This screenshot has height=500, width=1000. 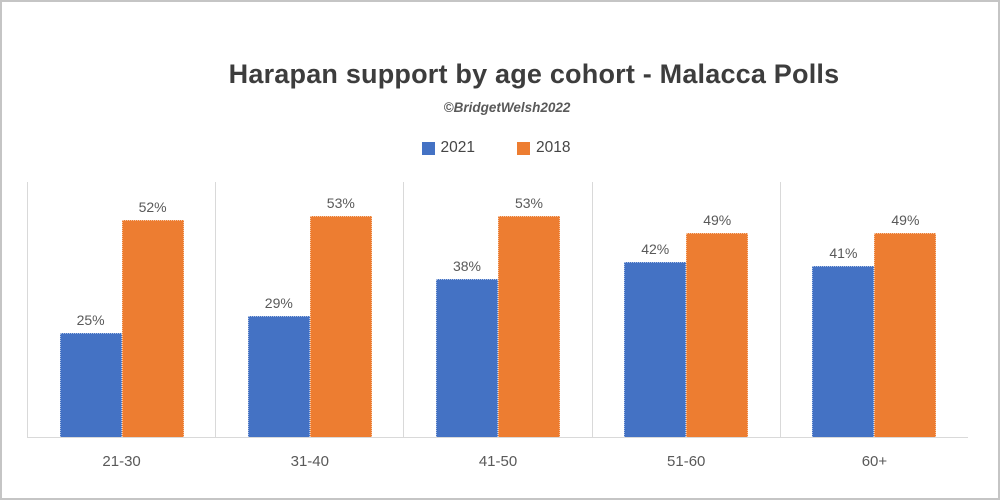 I want to click on bar-2018-51-60: 49%, so click(x=717, y=324).